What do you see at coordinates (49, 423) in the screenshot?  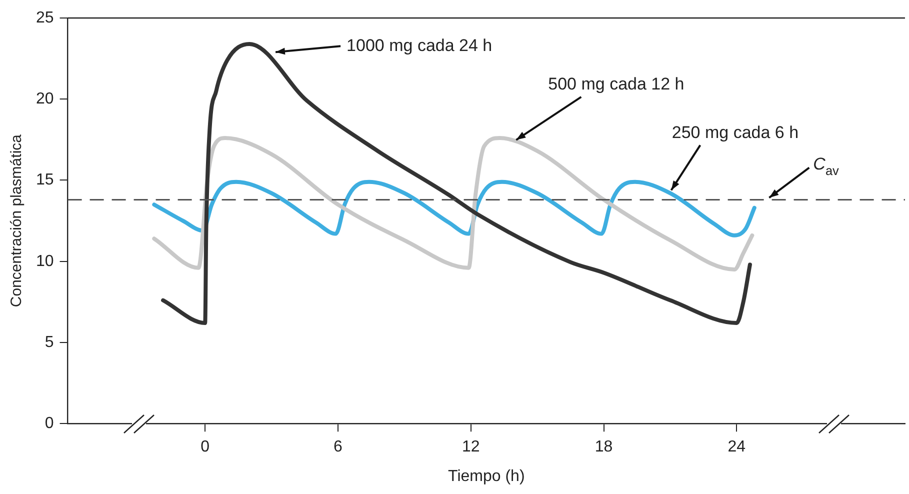 I see `y-tick-label: 0` at bounding box center [49, 423].